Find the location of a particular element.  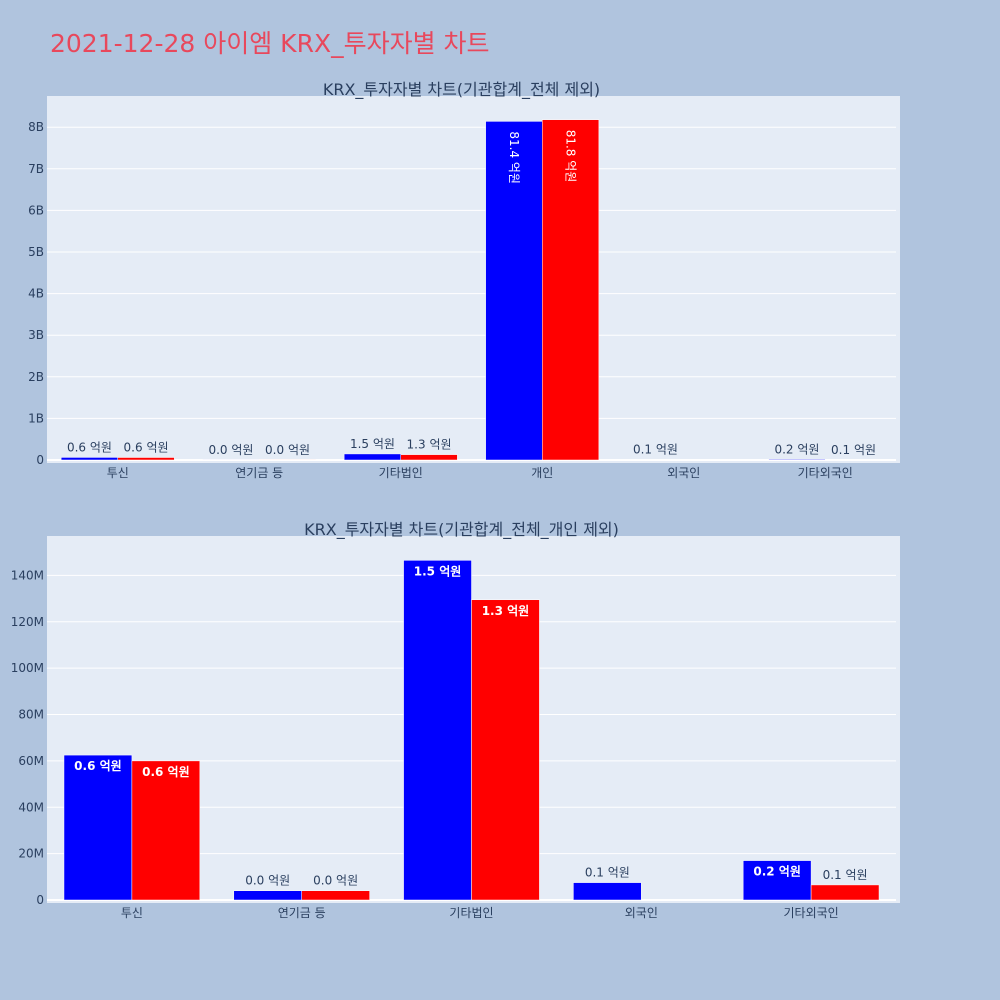

x-tick-label: 개인 is located at coordinates (542, 473).